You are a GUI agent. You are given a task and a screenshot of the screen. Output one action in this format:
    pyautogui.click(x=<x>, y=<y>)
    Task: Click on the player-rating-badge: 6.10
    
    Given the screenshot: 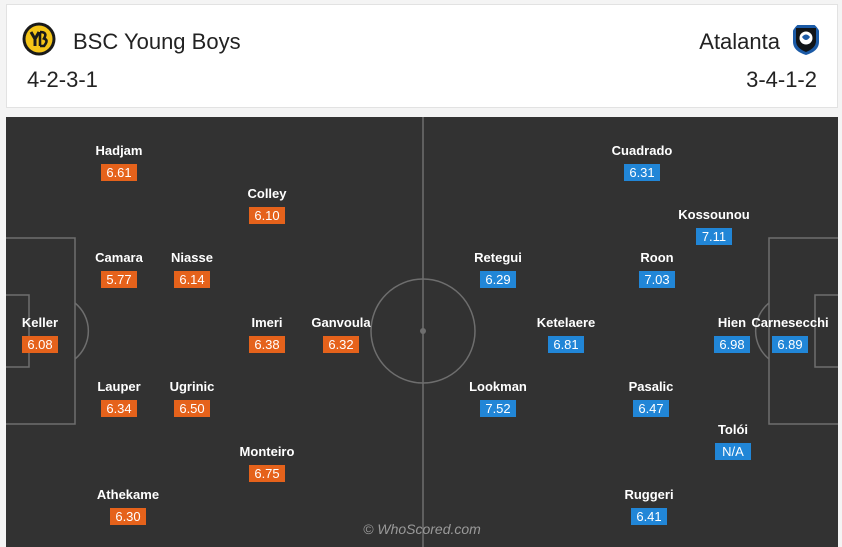 What is the action you would take?
    pyautogui.click(x=267, y=215)
    